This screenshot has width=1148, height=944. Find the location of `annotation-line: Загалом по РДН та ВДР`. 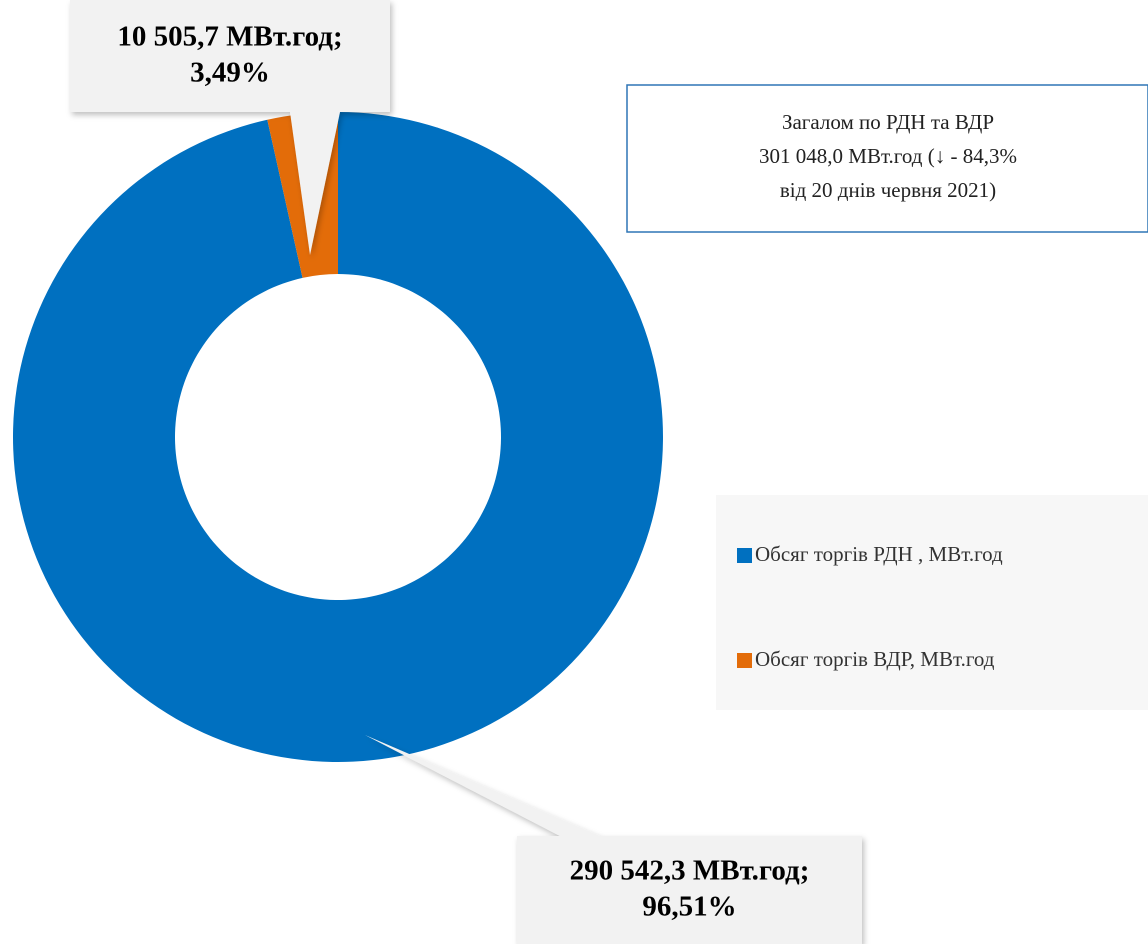

annotation-line: Загалом по РДН та ВДР is located at coordinates (888, 122).